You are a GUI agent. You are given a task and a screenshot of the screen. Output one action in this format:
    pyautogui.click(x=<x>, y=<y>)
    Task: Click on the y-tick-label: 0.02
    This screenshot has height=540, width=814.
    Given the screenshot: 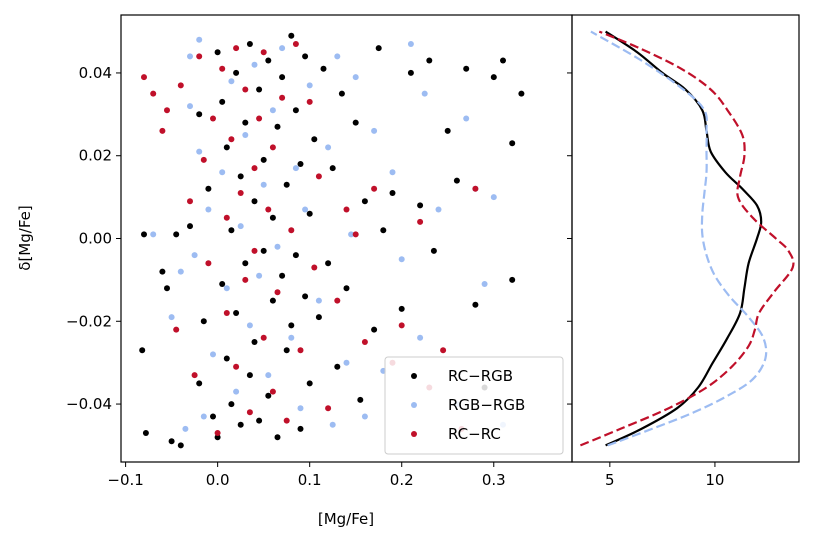 What is the action you would take?
    pyautogui.click(x=95, y=156)
    